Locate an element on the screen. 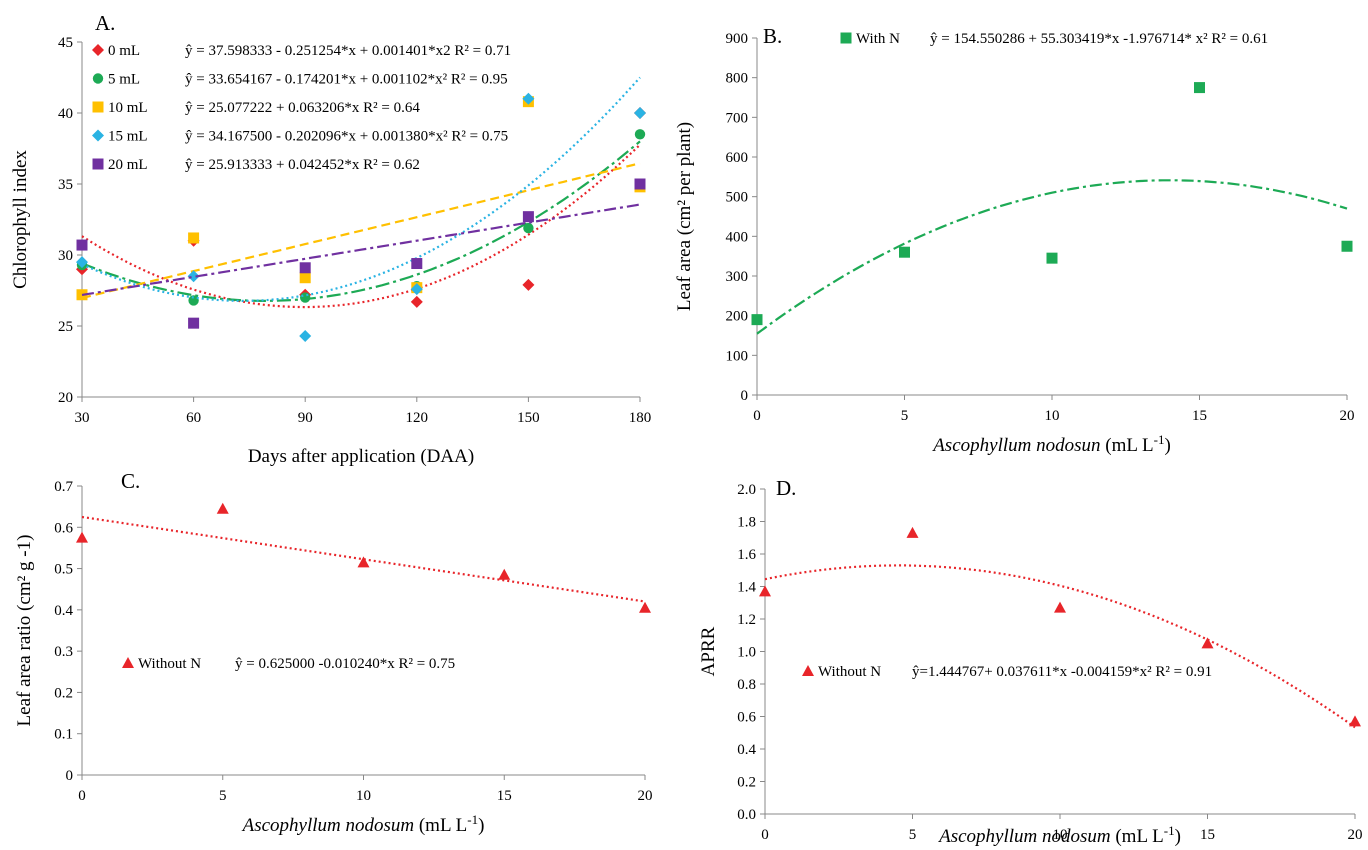 The width and height of the screenshot is (1368, 850). legend-label: 10 mL is located at coordinates (128, 108).